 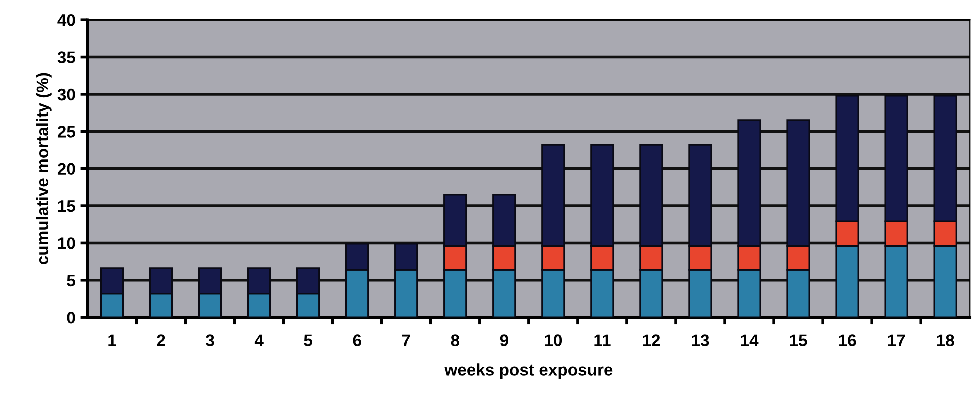 What do you see at coordinates (67, 206) in the screenshot?
I see `y-tick-label: 15` at bounding box center [67, 206].